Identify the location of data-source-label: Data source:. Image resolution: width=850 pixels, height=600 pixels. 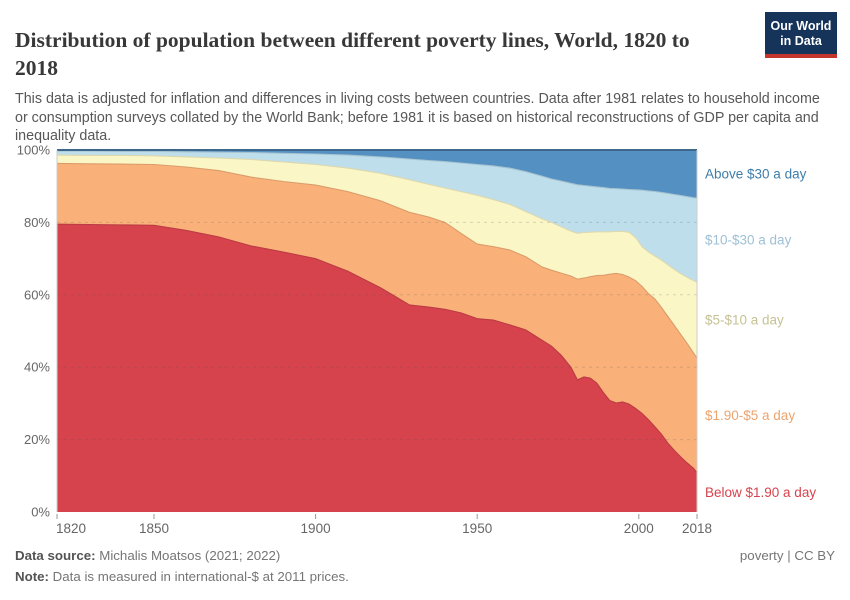
(55, 555).